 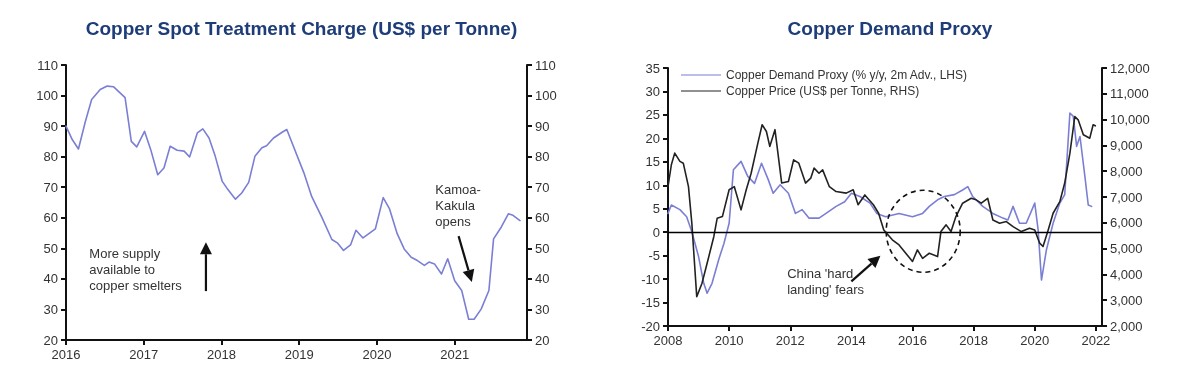 I want to click on y-tick-label: 60, so click(x=50, y=218).